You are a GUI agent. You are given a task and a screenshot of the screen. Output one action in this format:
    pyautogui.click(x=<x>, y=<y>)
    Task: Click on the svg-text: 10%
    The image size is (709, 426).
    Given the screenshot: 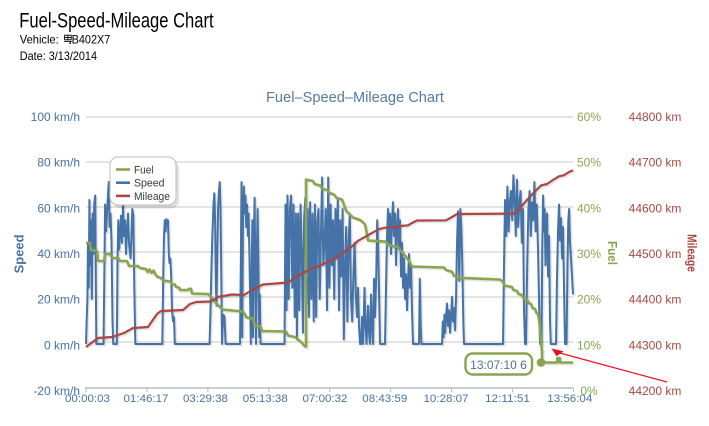 What is the action you would take?
    pyautogui.click(x=589, y=345)
    